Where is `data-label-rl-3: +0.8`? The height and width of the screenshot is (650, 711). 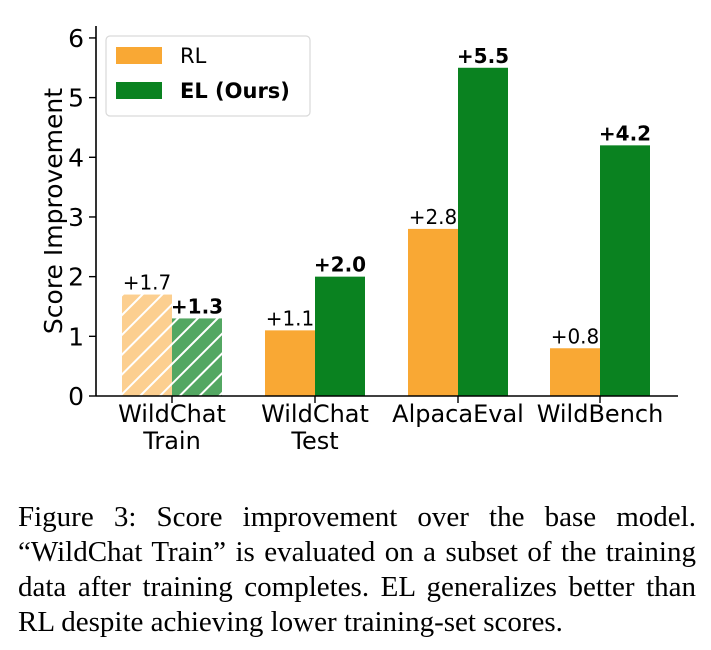
data-label-rl-3: +0.8 is located at coordinates (575, 336).